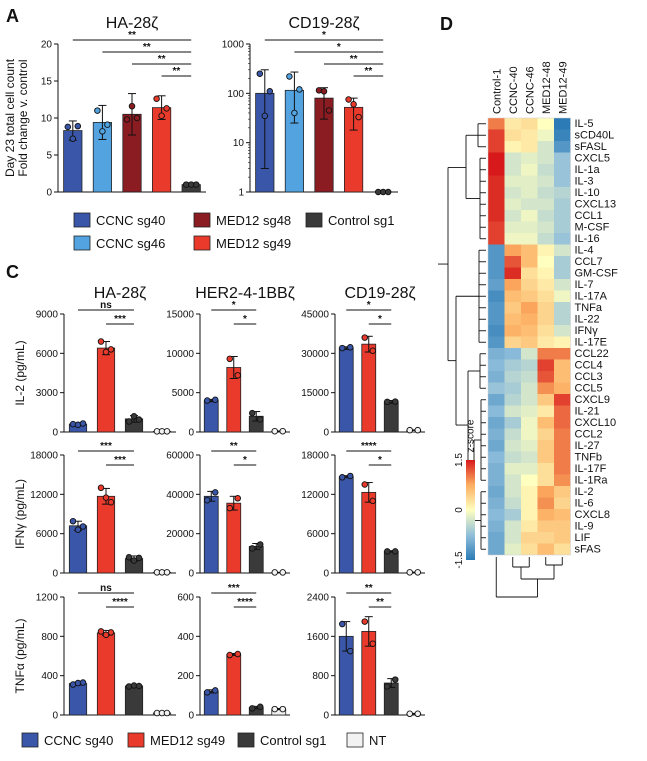 This screenshot has width=647, height=761. What do you see at coordinates (589, 377) in the screenshot?
I see `heatmap-row-label: CCL3` at bounding box center [589, 377].